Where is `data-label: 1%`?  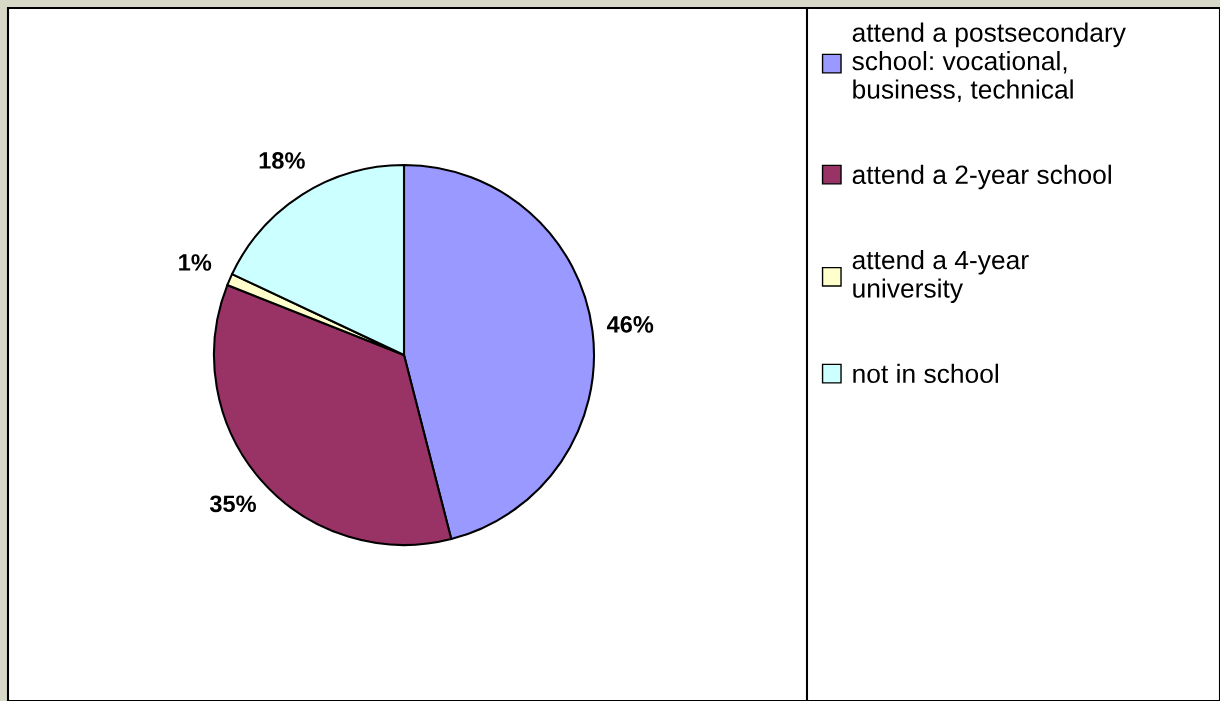
data-label: 1% is located at coordinates (195, 262).